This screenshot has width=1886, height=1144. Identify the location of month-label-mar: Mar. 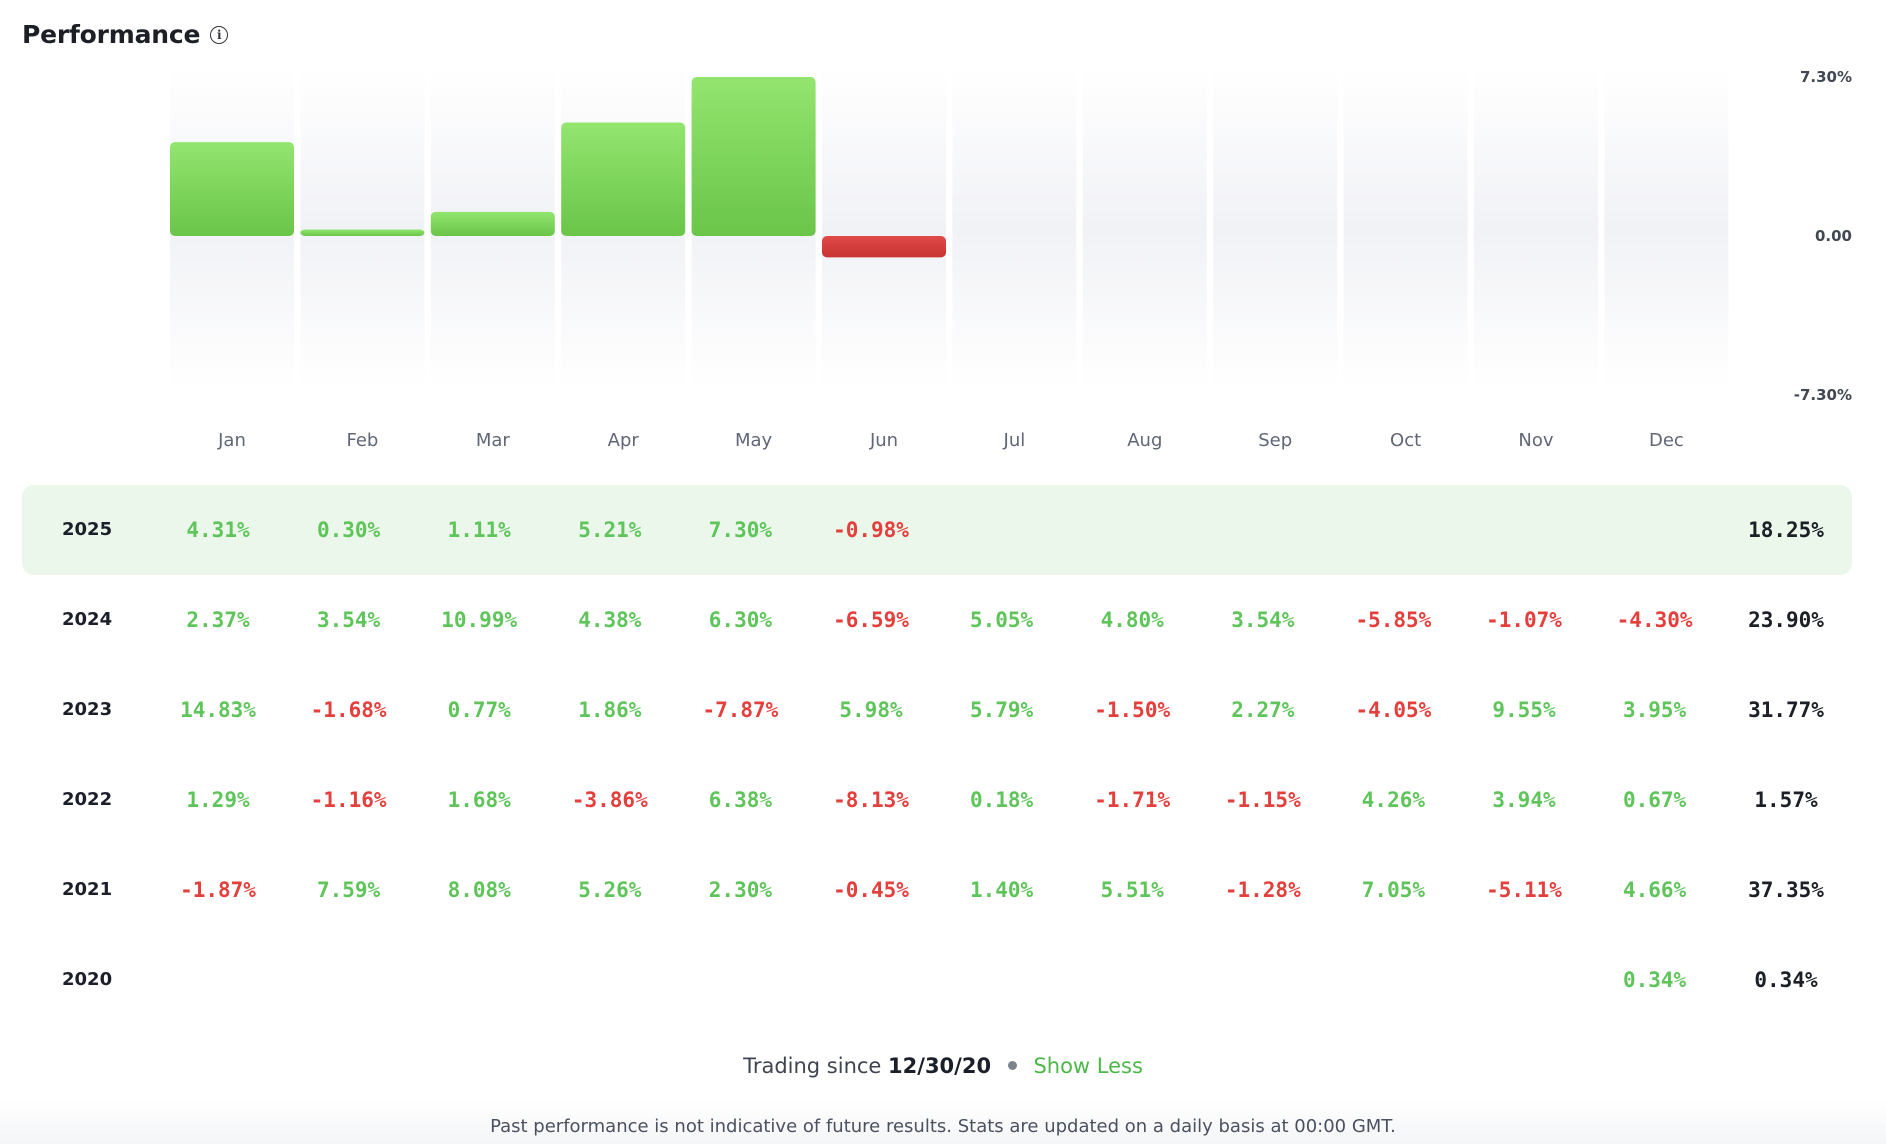
(493, 440).